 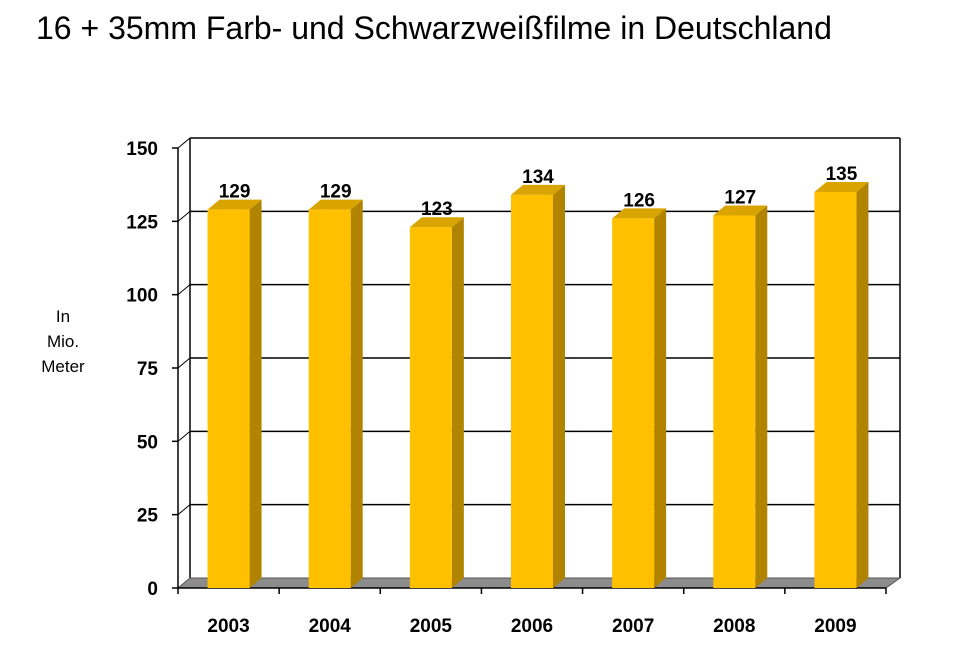 What do you see at coordinates (842, 174) in the screenshot?
I see `data-label-2009: 135` at bounding box center [842, 174].